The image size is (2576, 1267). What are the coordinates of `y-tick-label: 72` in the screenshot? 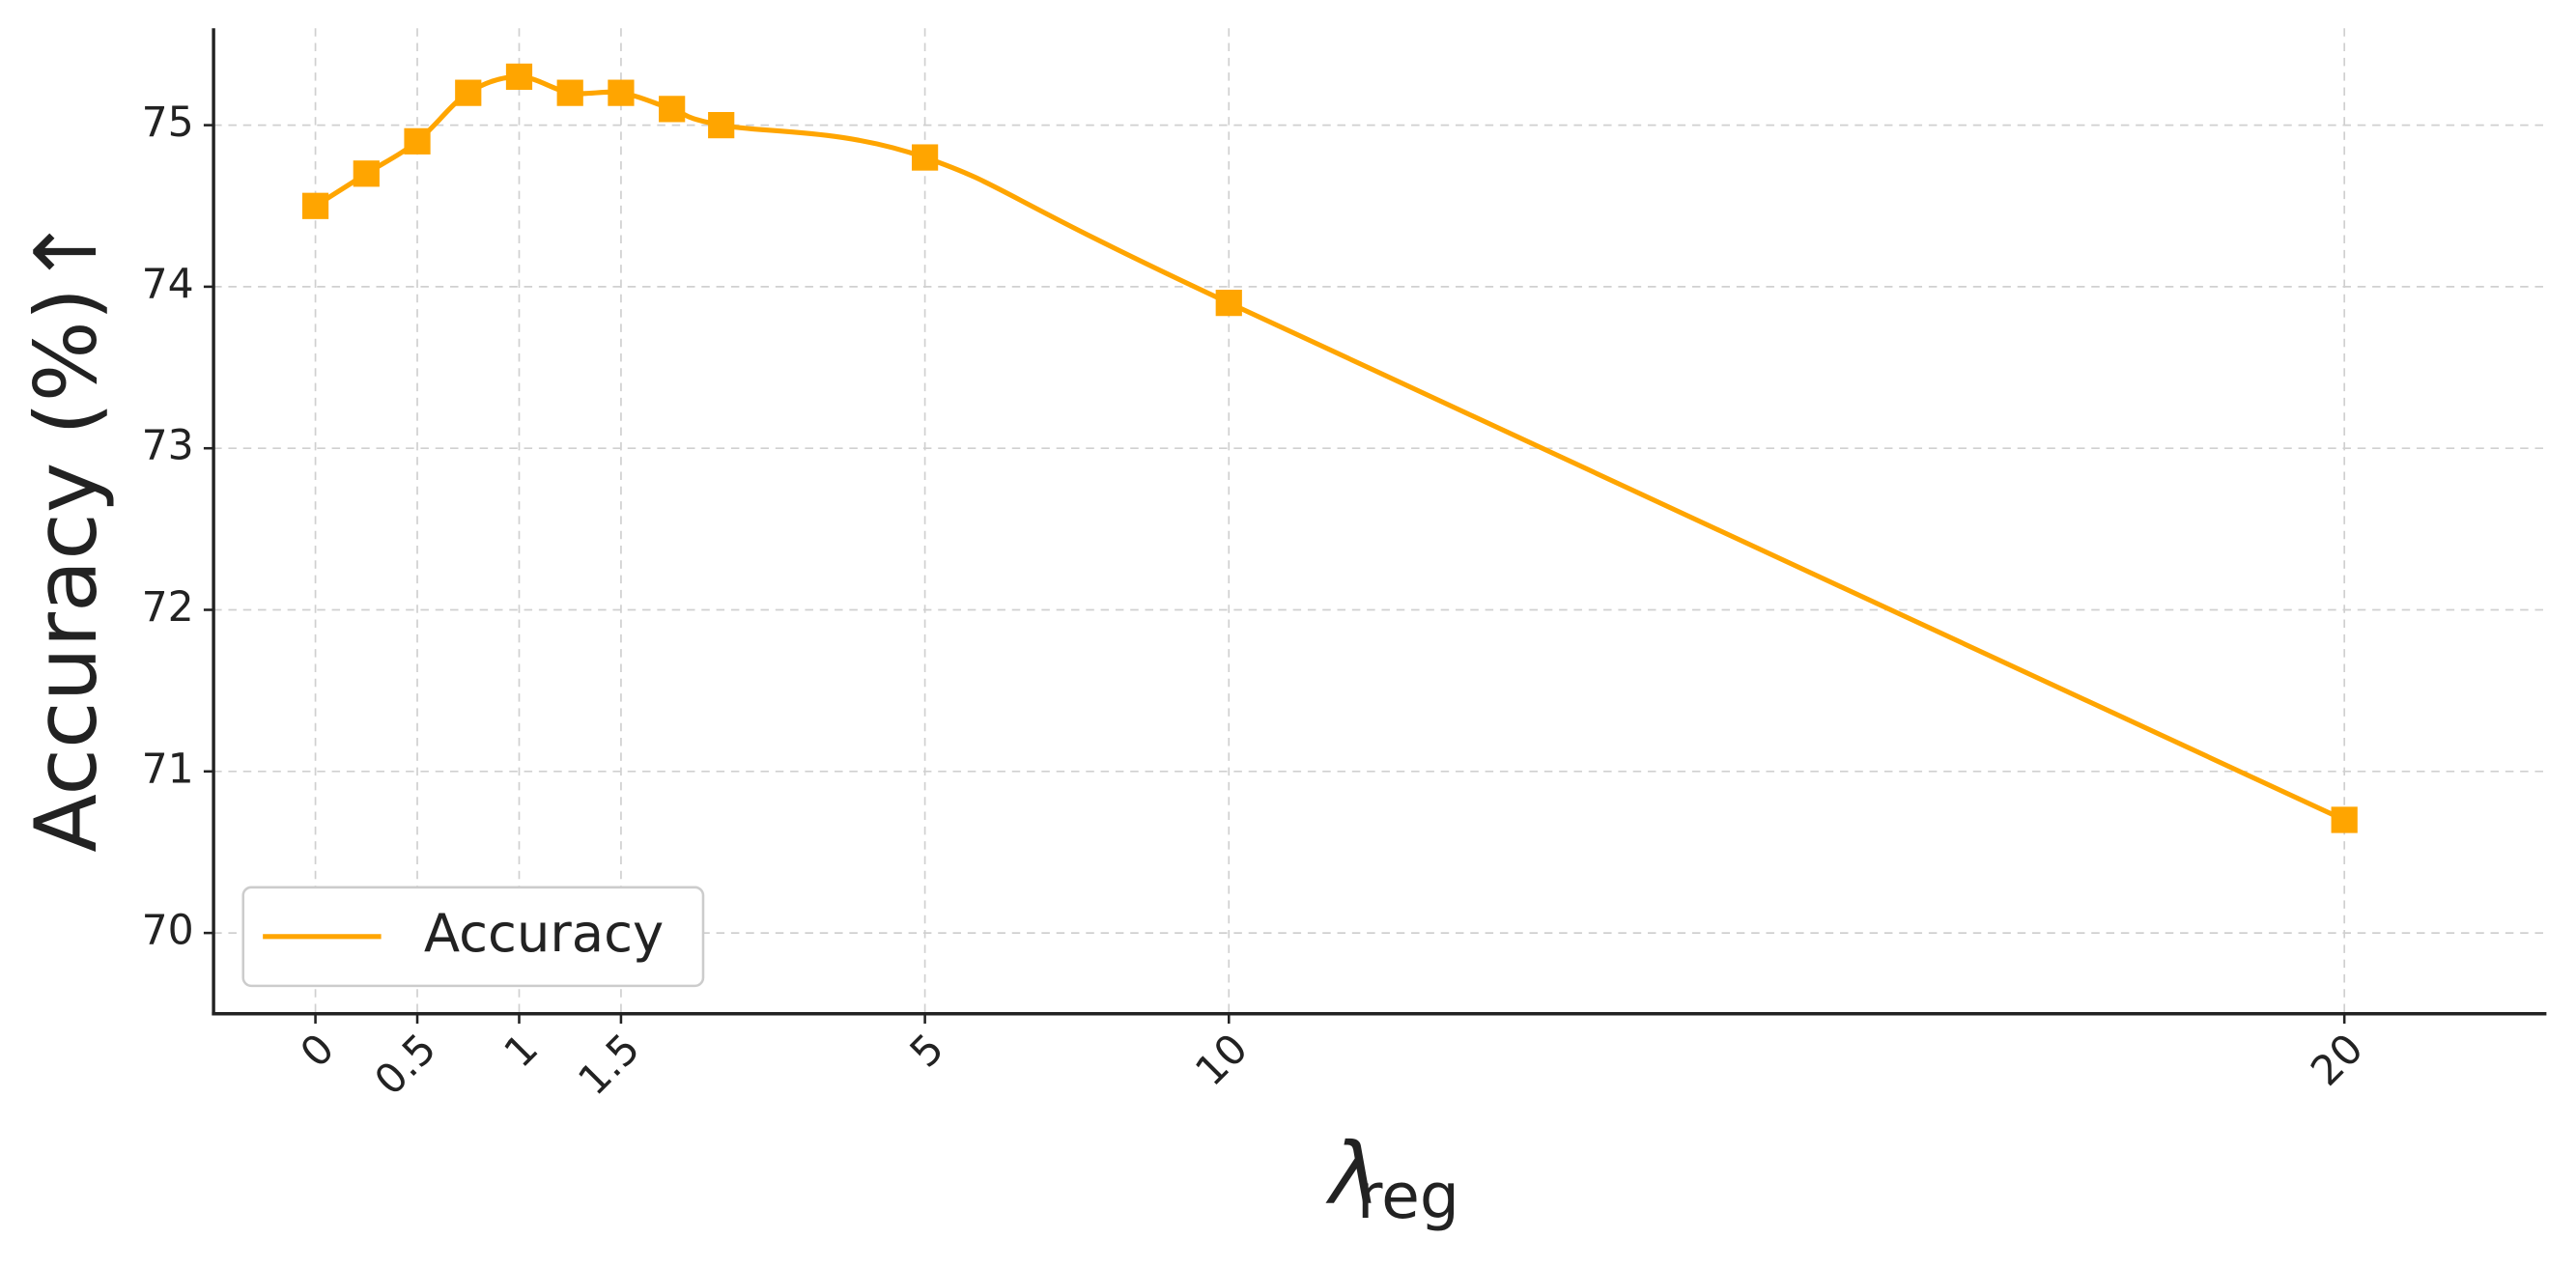 It's located at (168, 608).